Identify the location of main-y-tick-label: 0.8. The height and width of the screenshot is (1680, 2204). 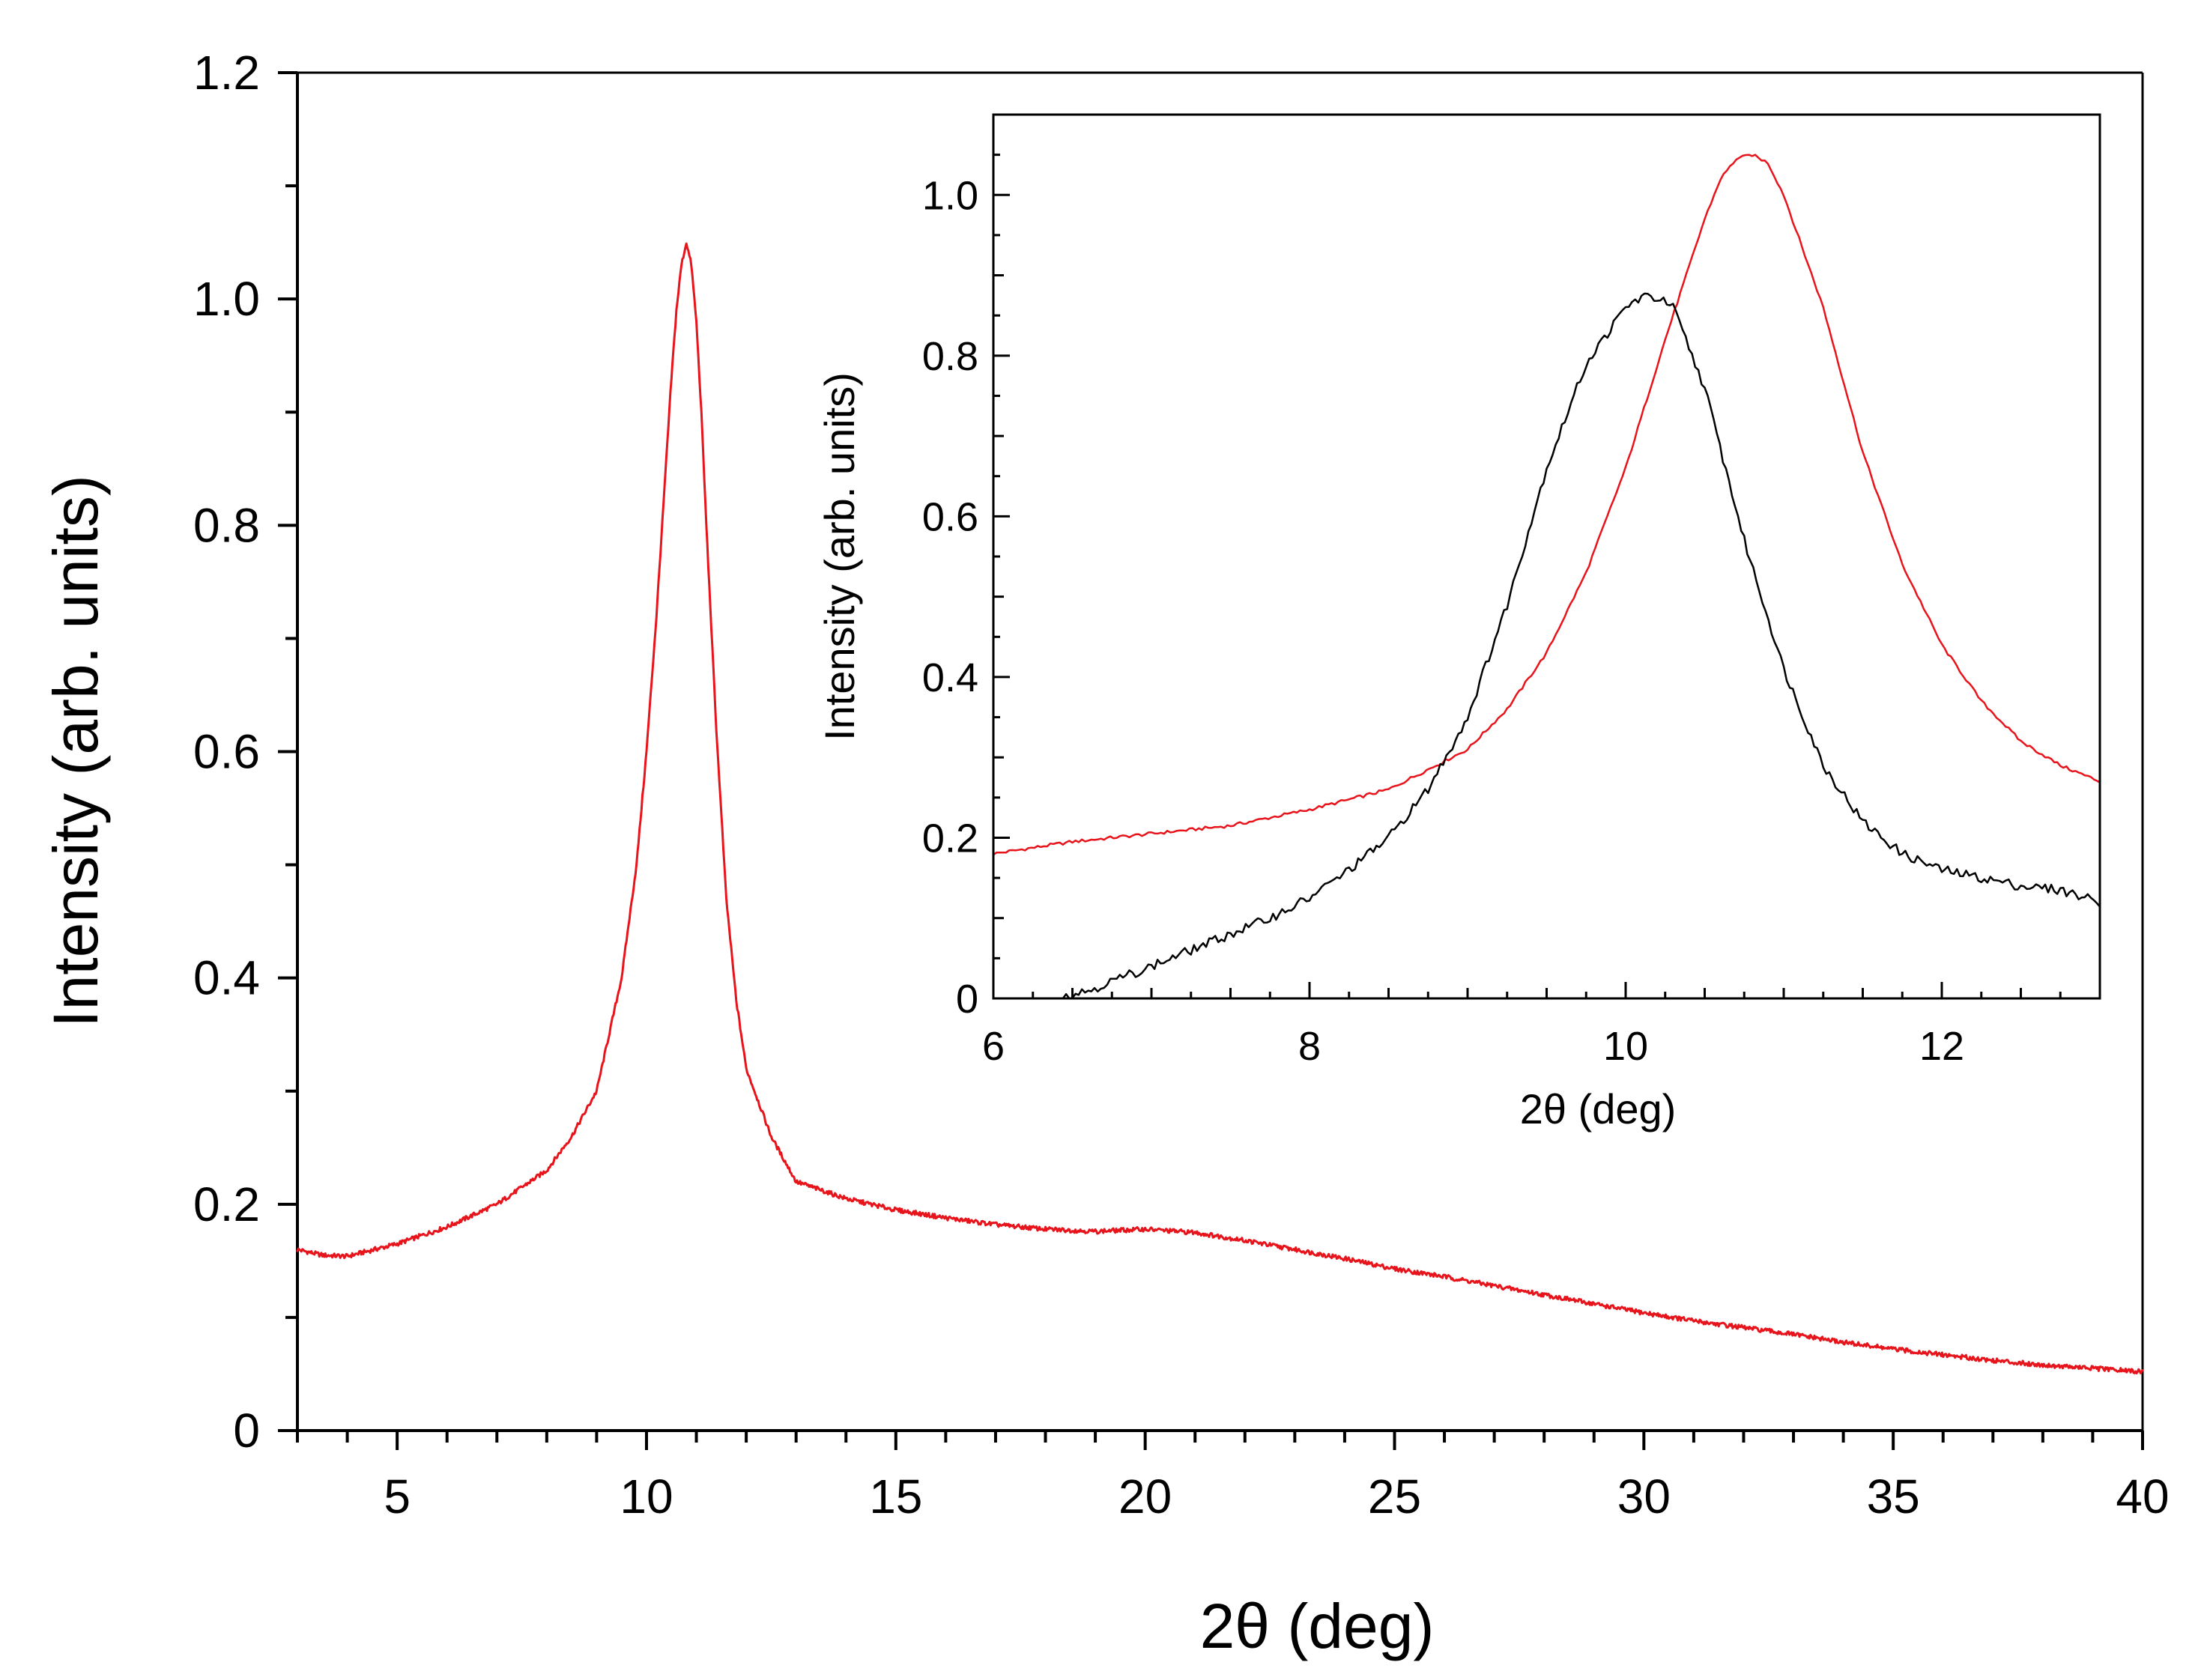
(226, 525).